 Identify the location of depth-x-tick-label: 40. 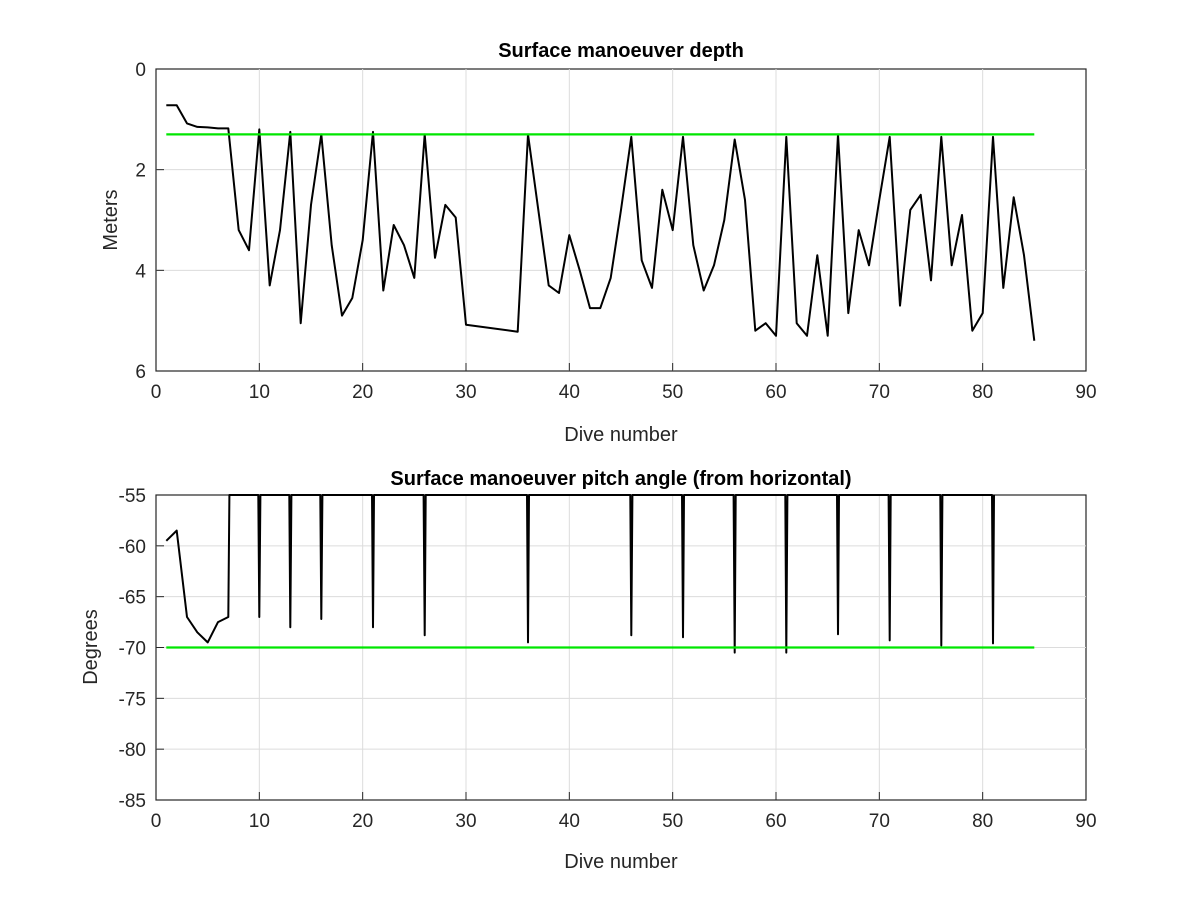
(569, 392).